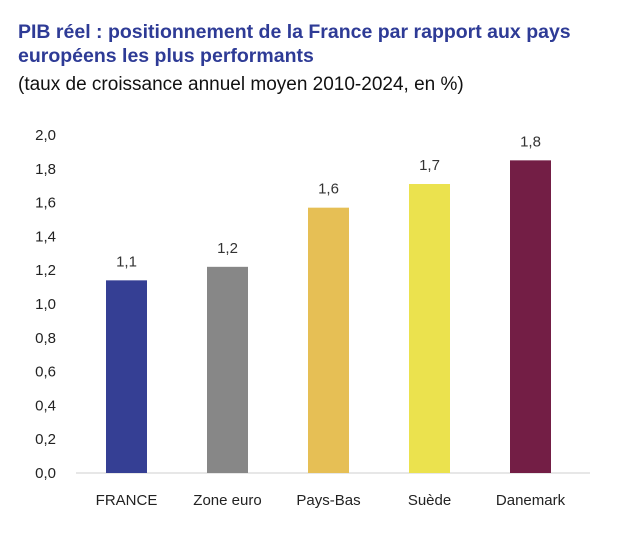 The image size is (644, 546). I want to click on y-tick-label: 1,0, so click(45, 304).